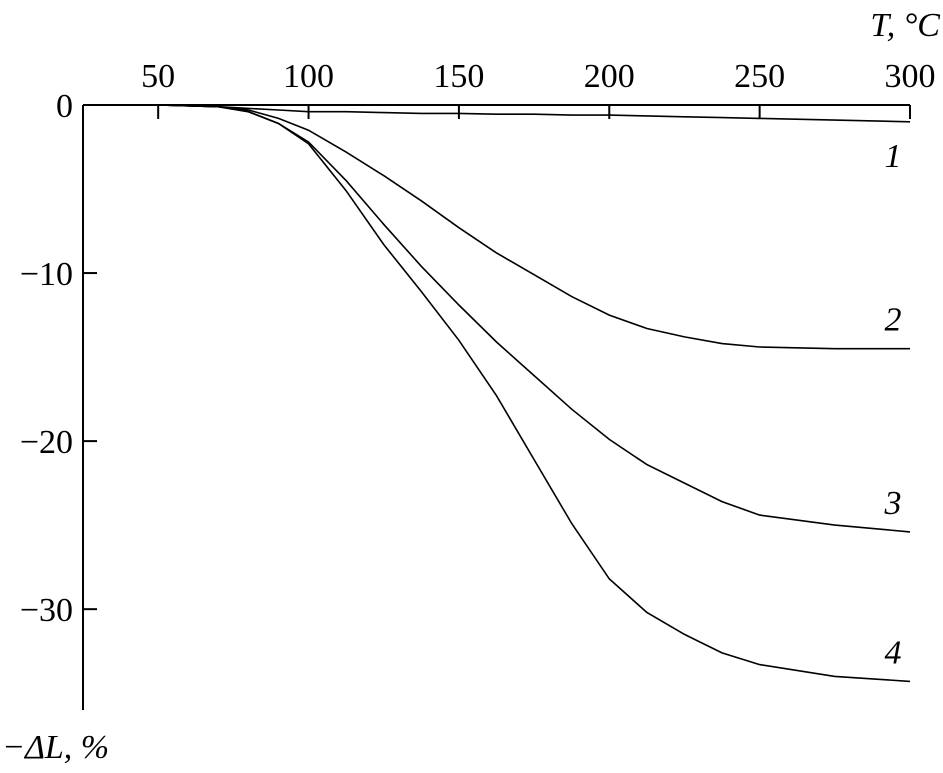 This screenshot has width=943, height=773. Describe the element at coordinates (893, 503) in the screenshot. I see `series-label: 3` at that location.